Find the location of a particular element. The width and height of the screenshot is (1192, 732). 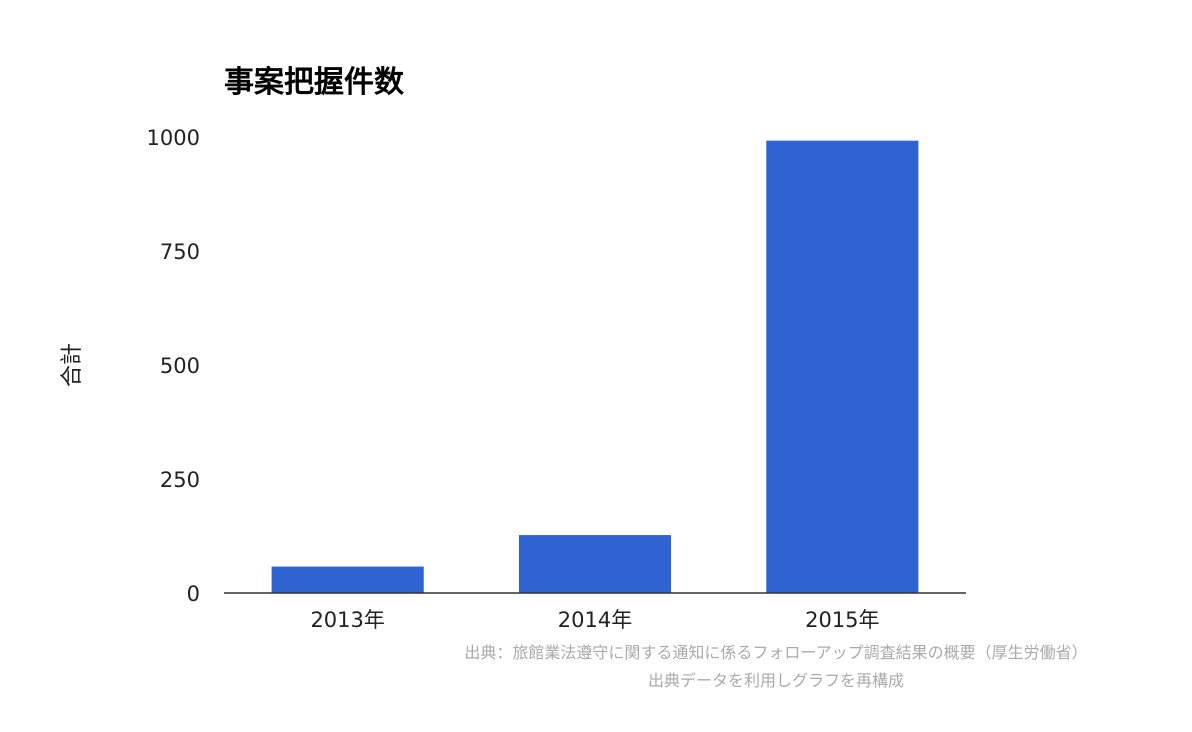

x-tick-label: 2013年 is located at coordinates (347, 620).